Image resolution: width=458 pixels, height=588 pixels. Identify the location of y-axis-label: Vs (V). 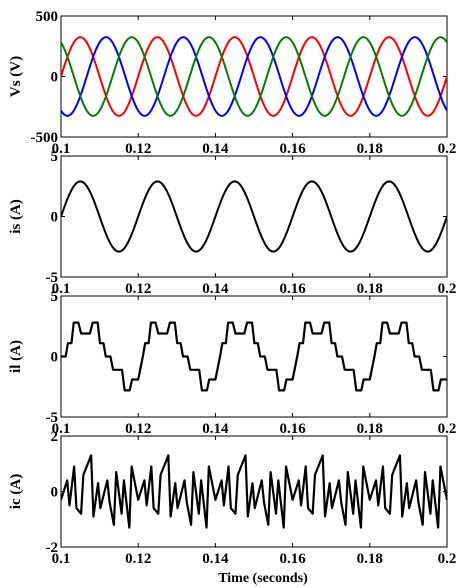
(16, 76).